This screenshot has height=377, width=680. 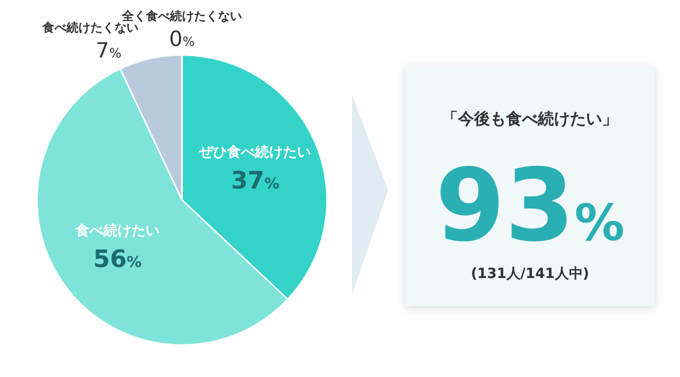 I want to click on data-label: 37%, so click(x=255, y=180).